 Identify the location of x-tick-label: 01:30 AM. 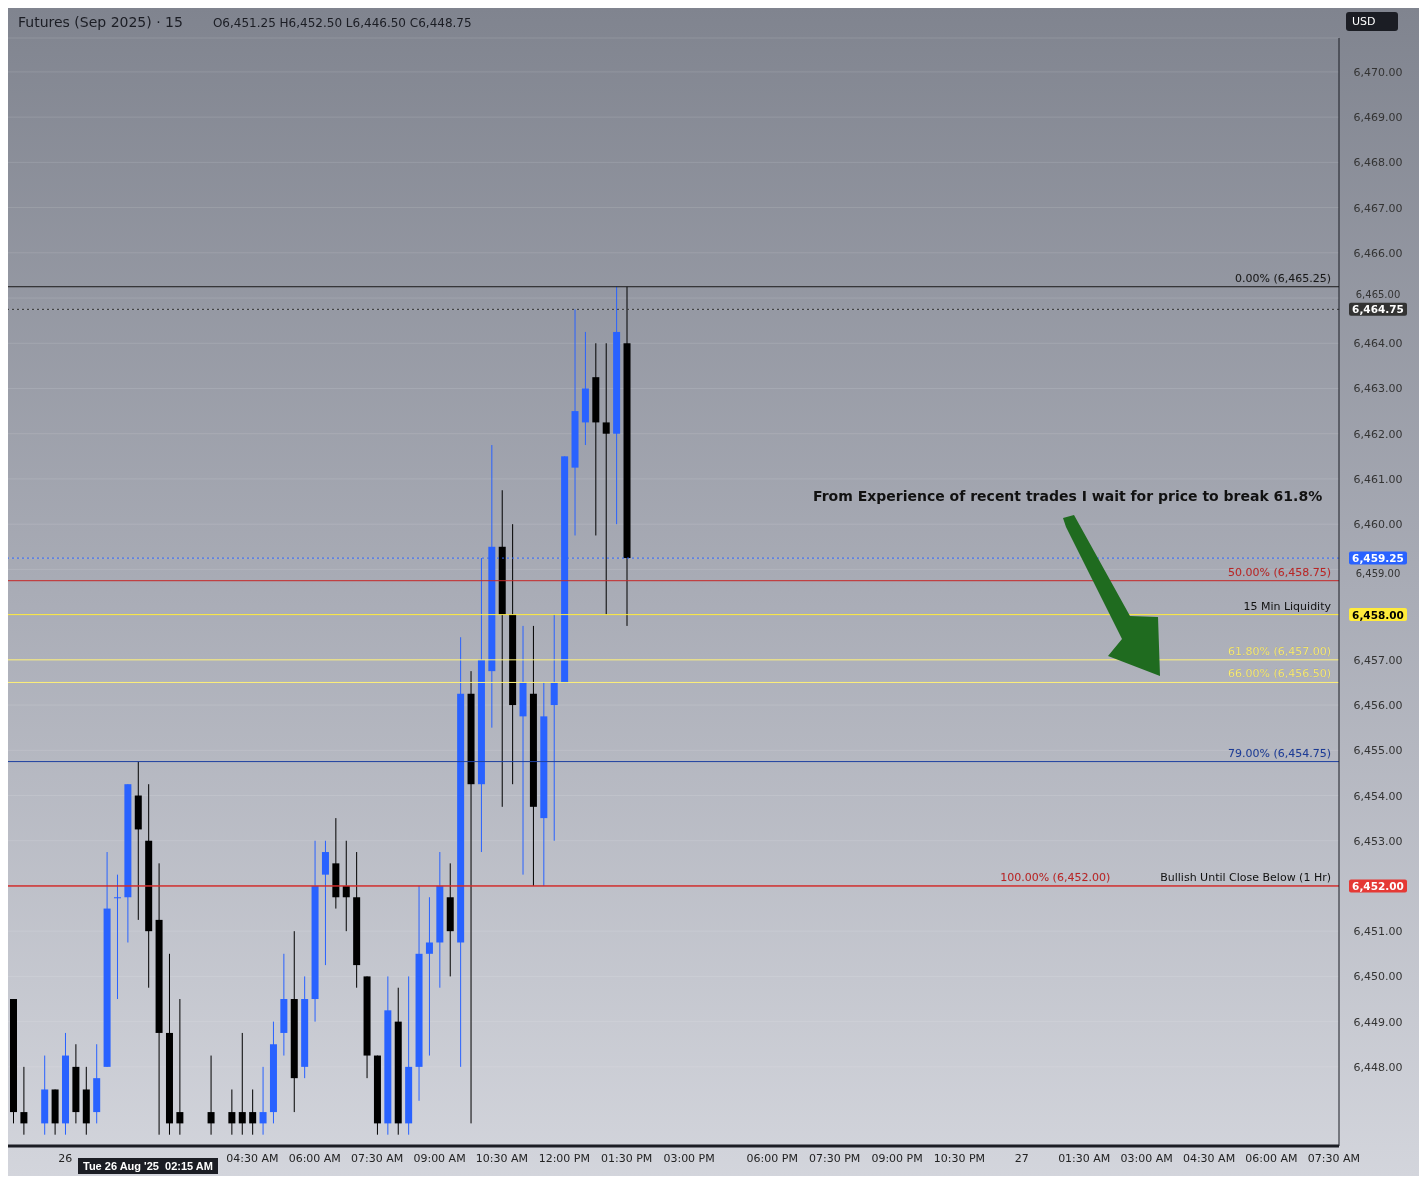
(1084, 1158).